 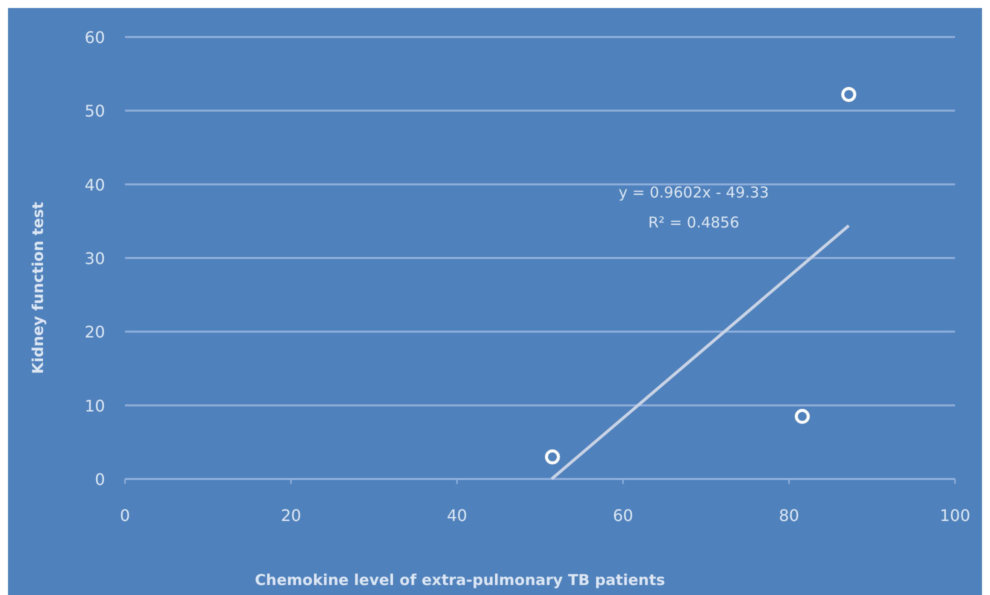 What do you see at coordinates (94, 406) in the screenshot?
I see `y-tick-label: 10` at bounding box center [94, 406].